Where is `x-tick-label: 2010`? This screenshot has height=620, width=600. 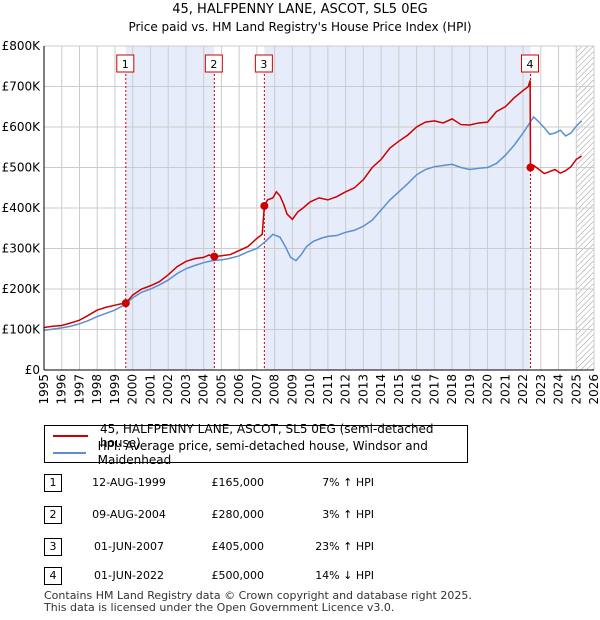
x-tick-label: 2010 is located at coordinates (310, 389).